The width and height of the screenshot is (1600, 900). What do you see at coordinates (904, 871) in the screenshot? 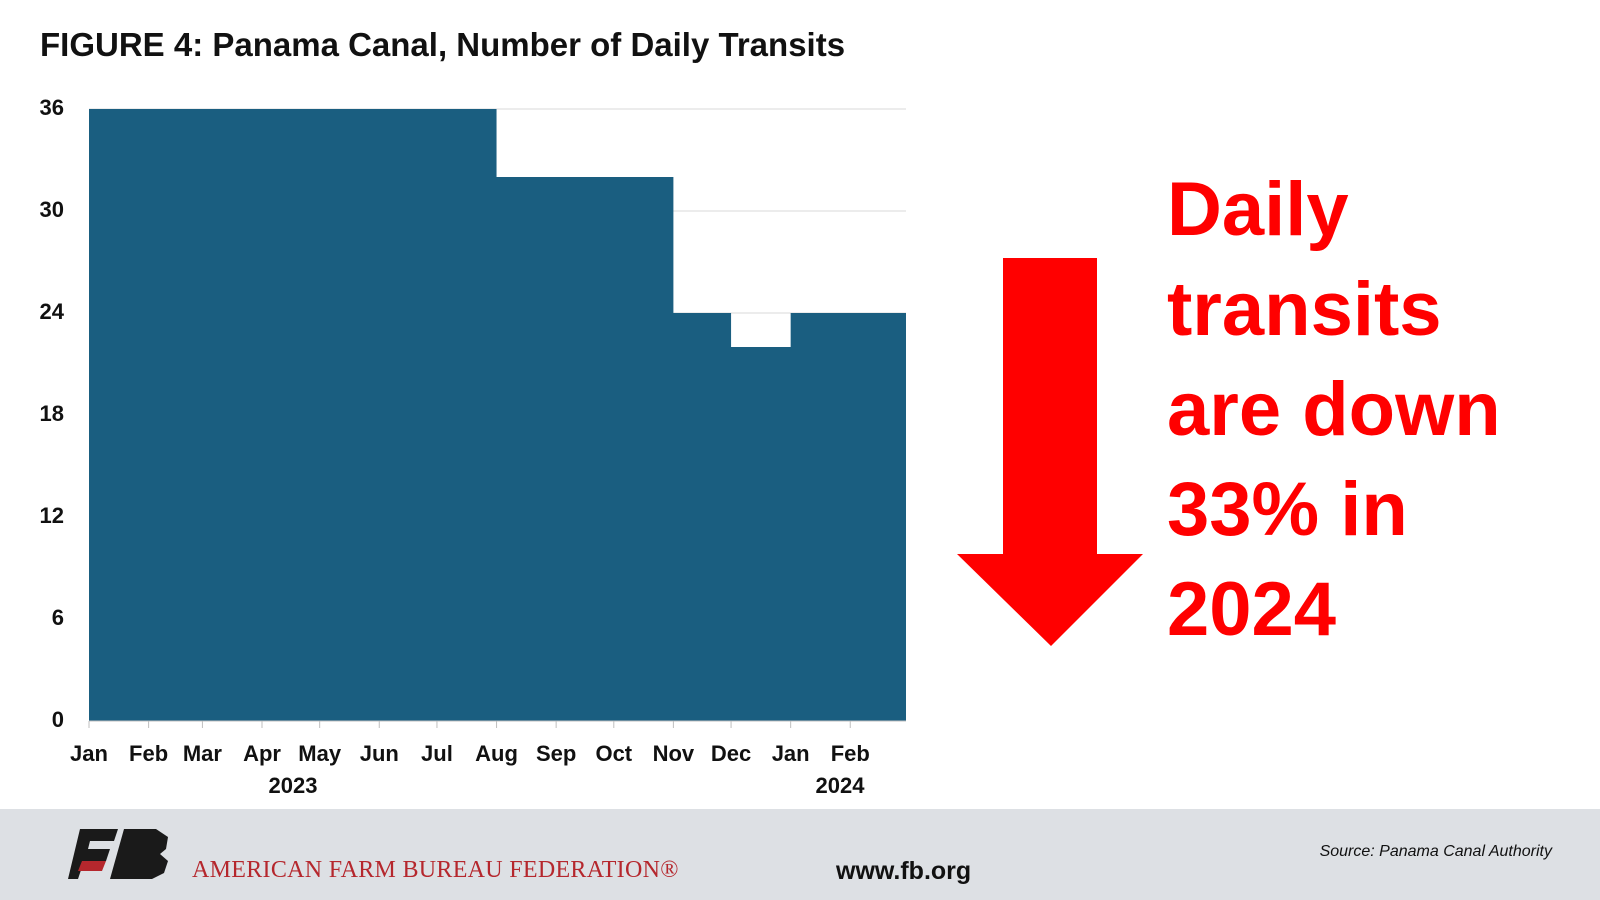
I see `website: www.fb.org` at bounding box center [904, 871].